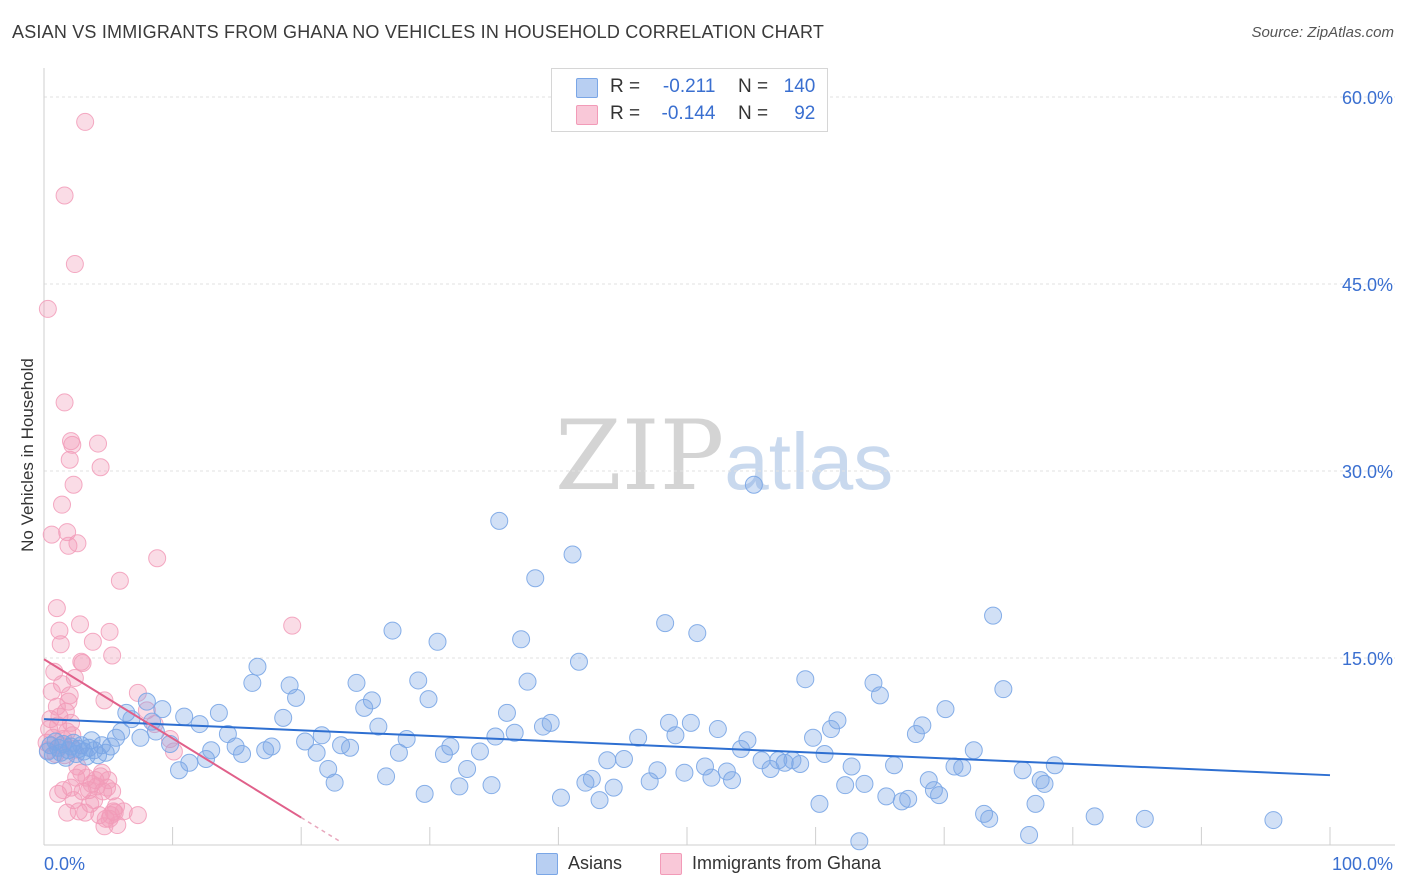 The image size is (1406, 892). I want to click on watermark-zip: ZIP, so click(640, 456).